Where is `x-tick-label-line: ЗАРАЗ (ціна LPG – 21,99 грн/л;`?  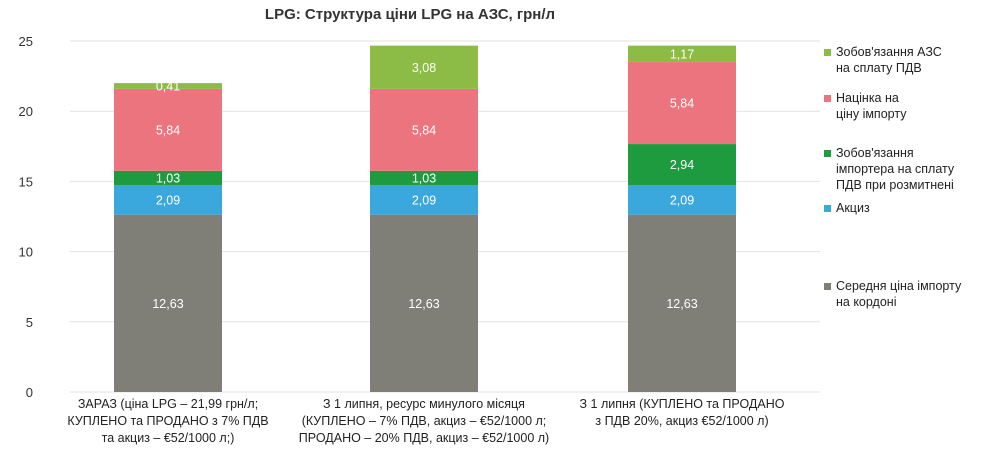 x-tick-label-line: ЗАРАЗ (ціна LPG – 21,99 грн/л; is located at coordinates (168, 404).